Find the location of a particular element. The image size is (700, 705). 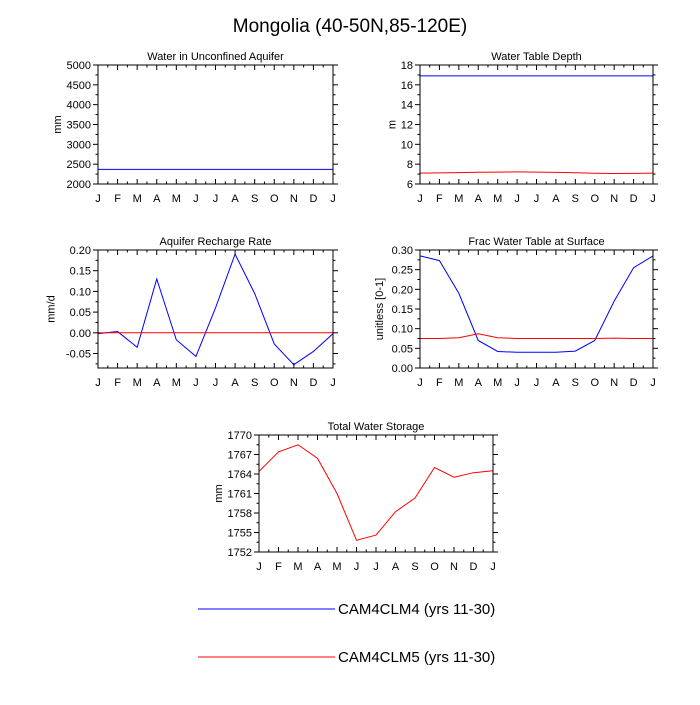

y-tick-label: 1770 is located at coordinates (240, 436).